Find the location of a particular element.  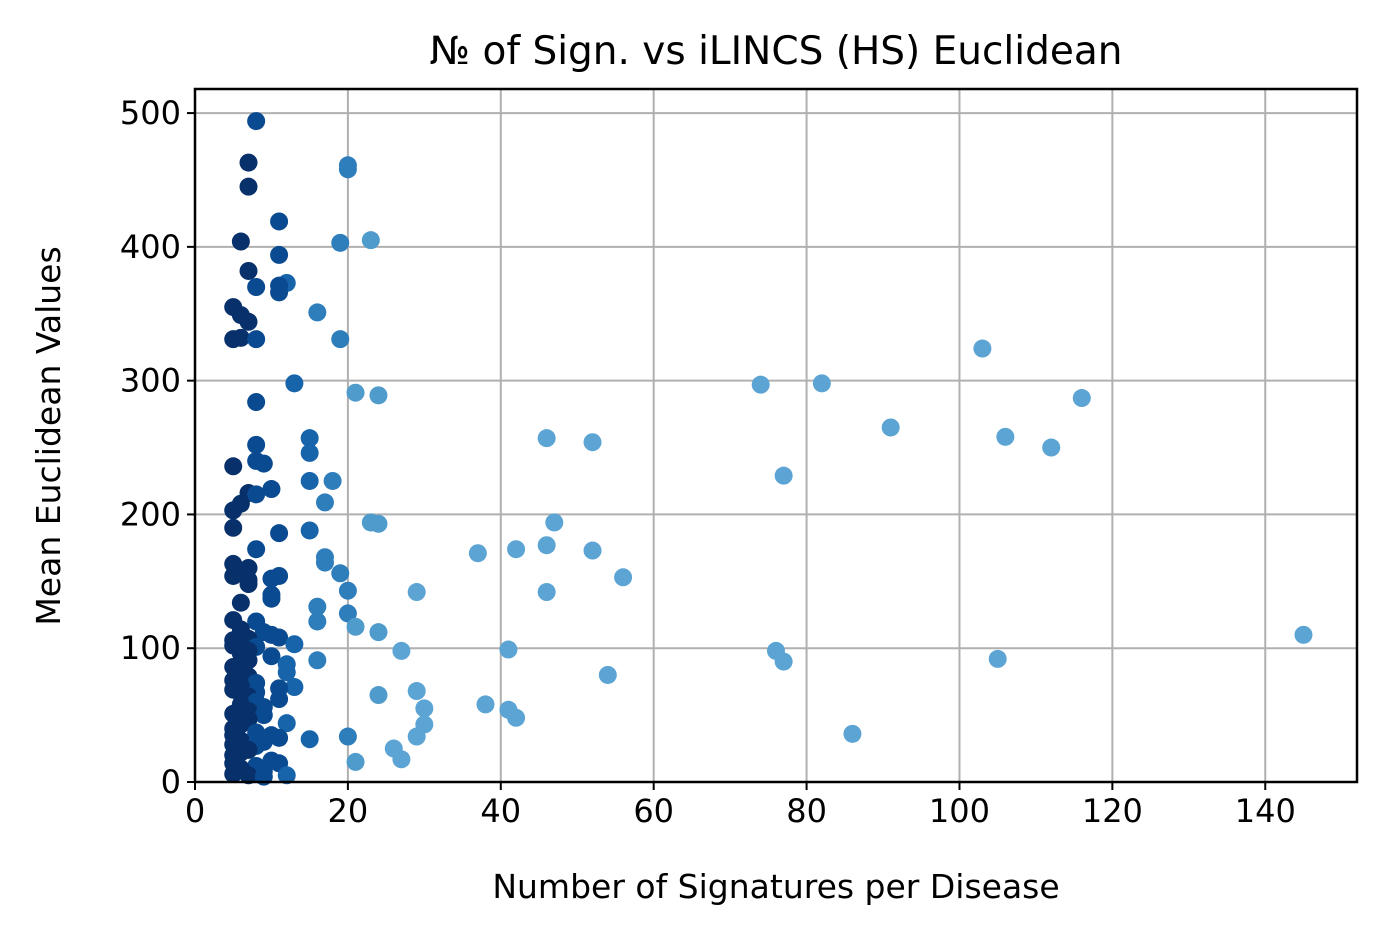

y-axis-label: Mean Euclidean Values is located at coordinates (48, 435).